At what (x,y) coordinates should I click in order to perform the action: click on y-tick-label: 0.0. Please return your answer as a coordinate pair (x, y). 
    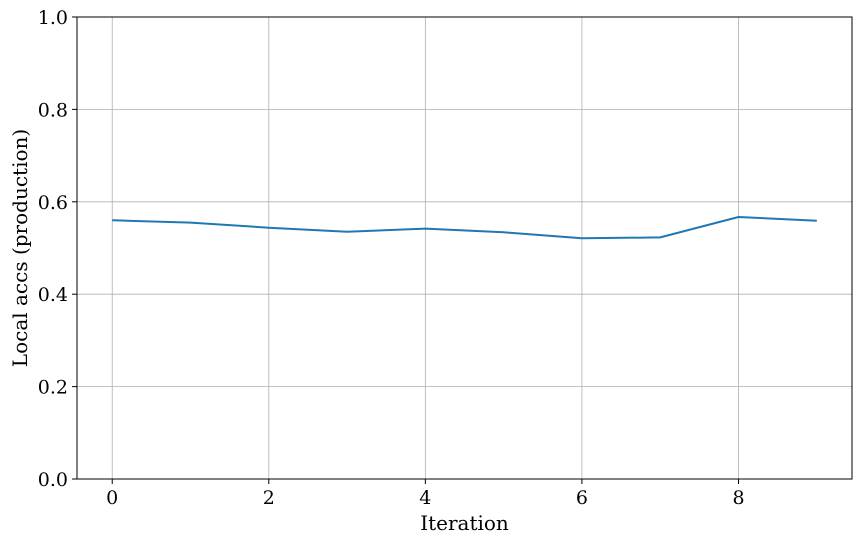
    Looking at the image, I should click on (53, 480).